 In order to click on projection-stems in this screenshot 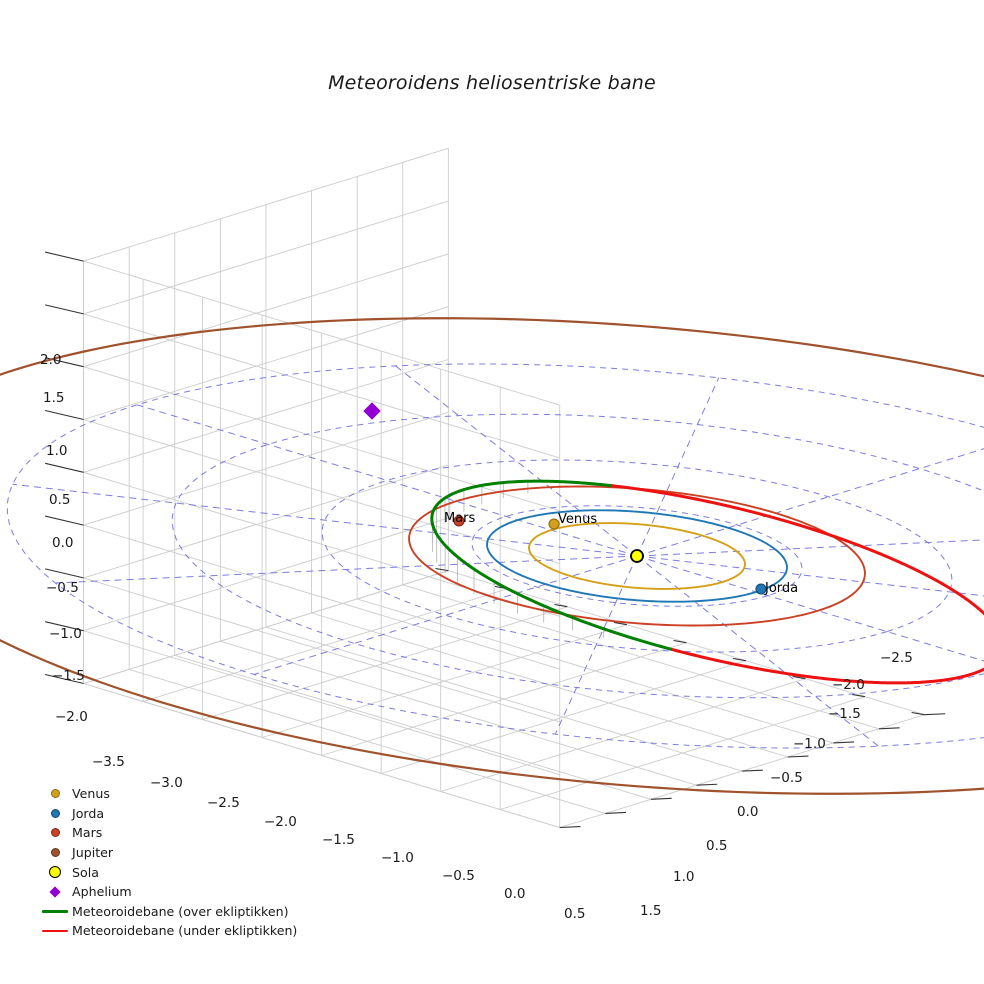, I will do `click(518, 559)`.